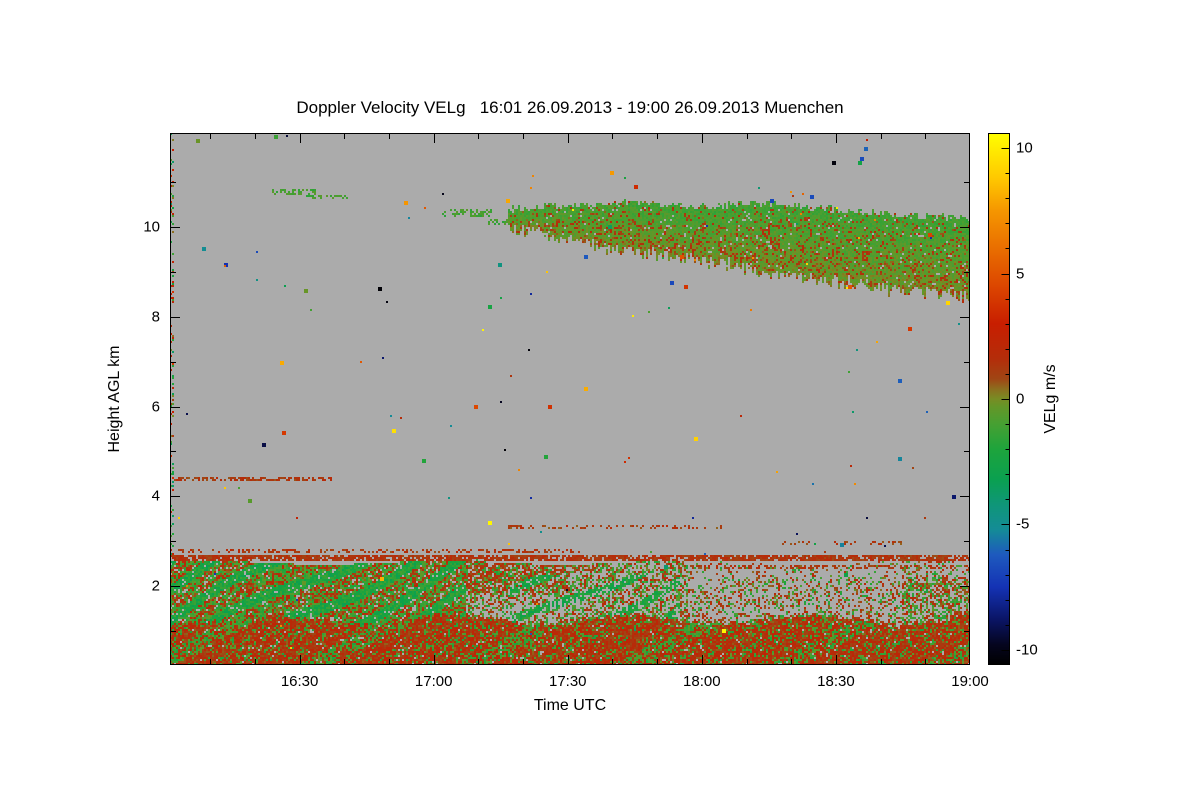  I want to click on x-axis-label: Time UTC, so click(570, 705).